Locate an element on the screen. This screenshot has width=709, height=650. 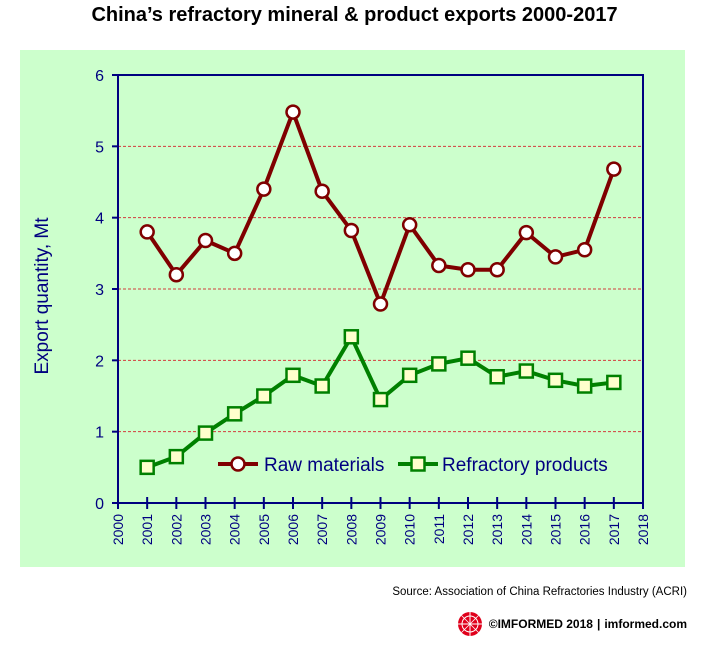
copyright-text: ©IMFORMED 2018 is located at coordinates (540, 624).